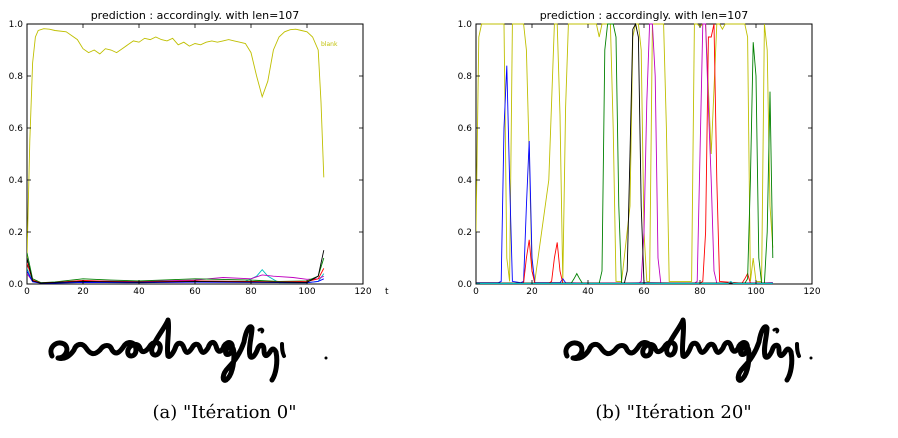  Describe the element at coordinates (139, 292) in the screenshot. I see `iteration-0-x-tick-label: 40` at that location.